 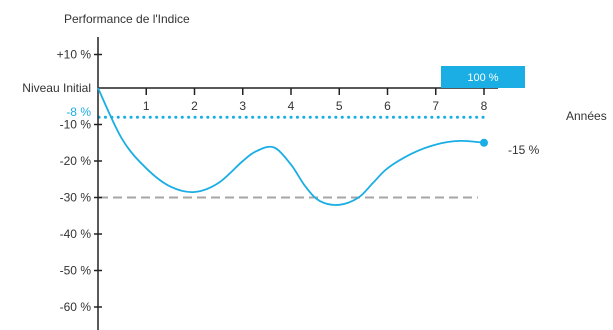 I want to click on x-axis-ticks: 1 2 3 4 5 6 7 8, so click(x=315, y=100).